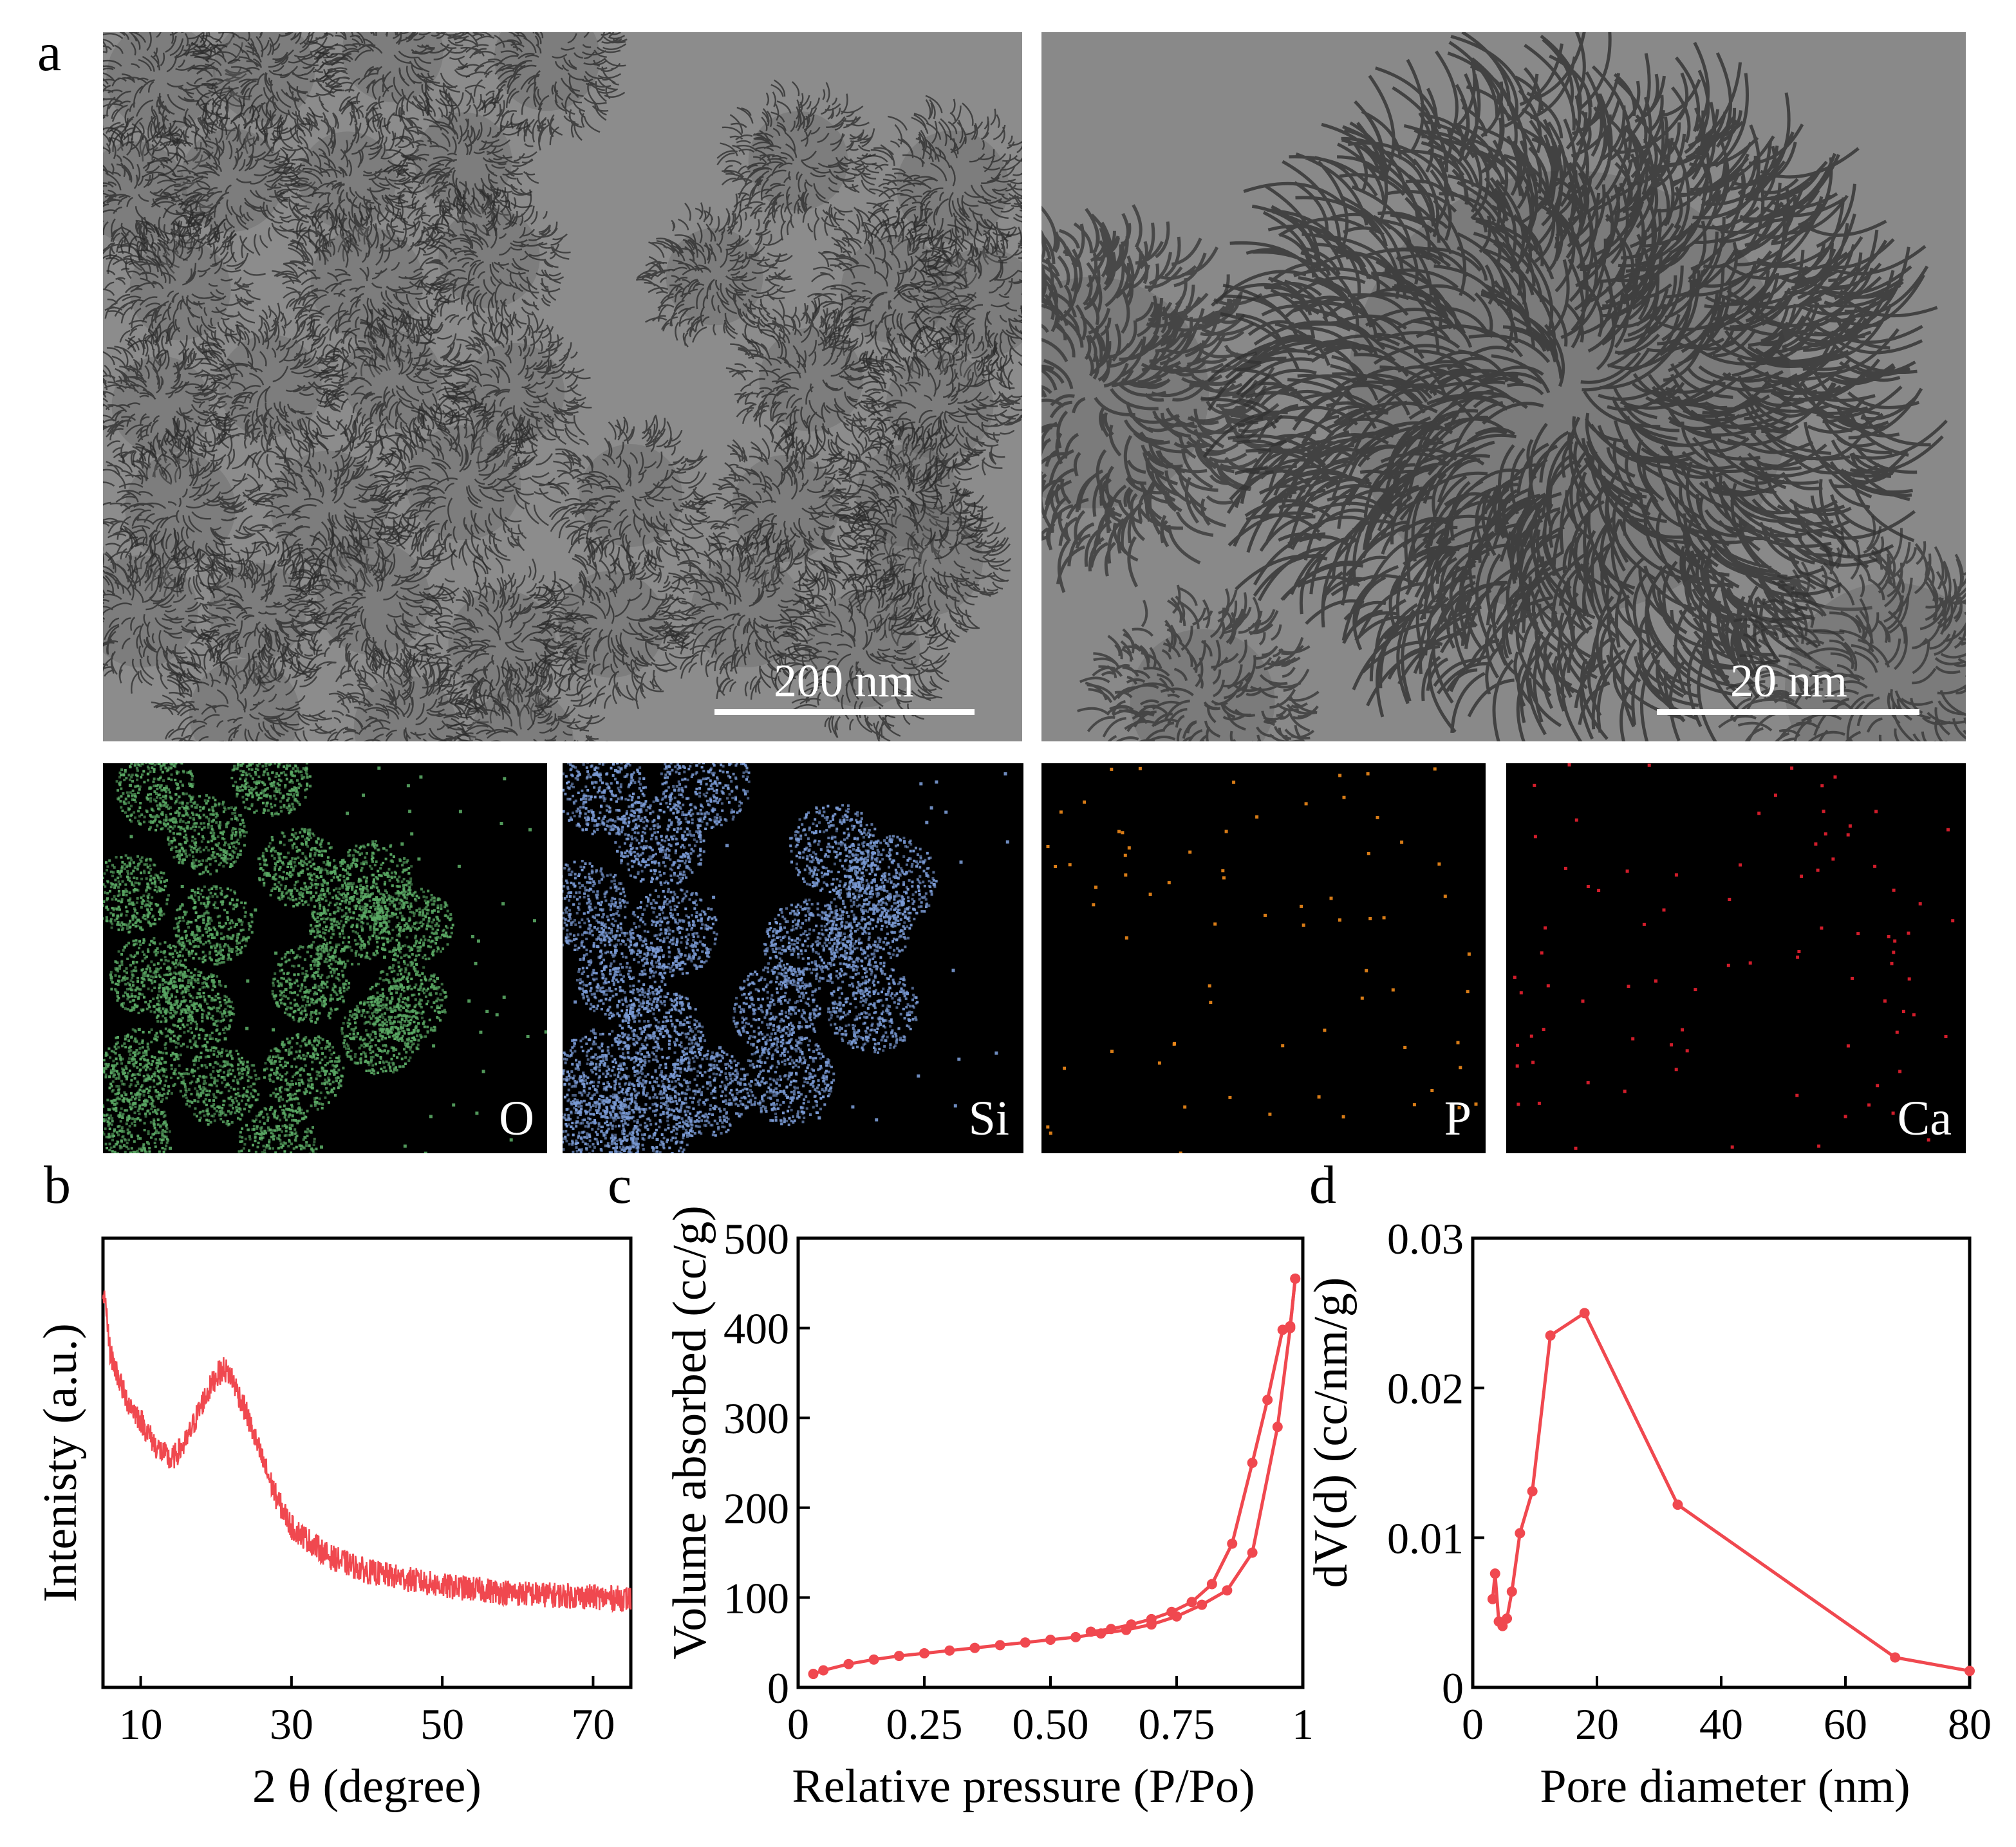 This screenshot has height=1847, width=2016. Describe the element at coordinates (778, 1688) in the screenshot. I see `chart-c-y-tick-label: 0` at that location.